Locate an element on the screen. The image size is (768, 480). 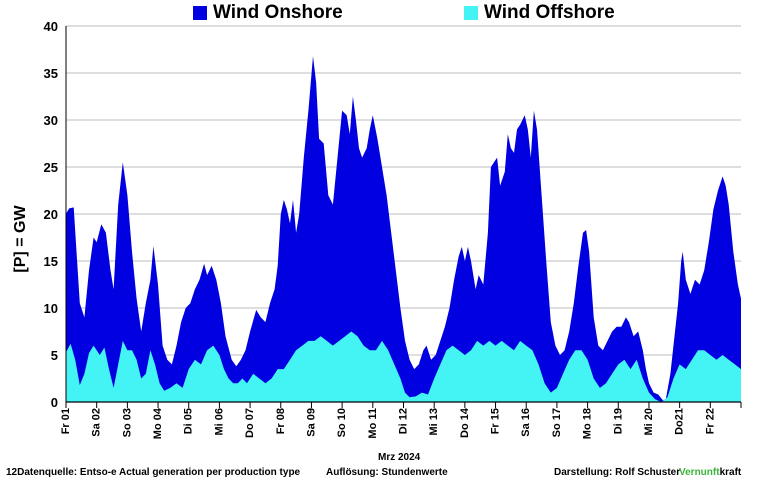
x-tick-label-19: Di 19 is located at coordinates (618, 421).